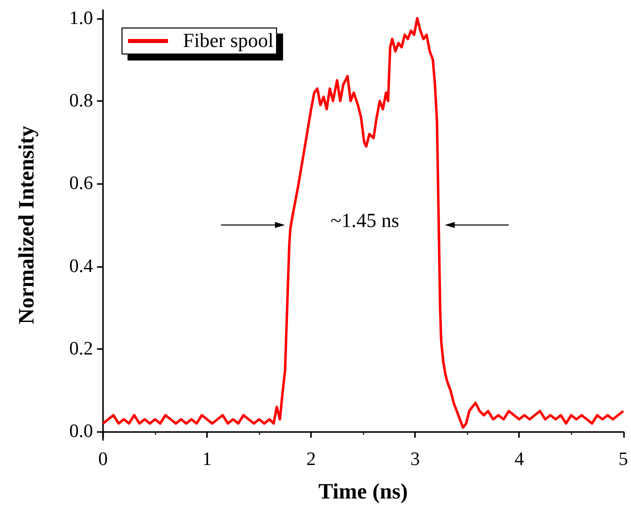  Describe the element at coordinates (363, 491) in the screenshot. I see `x-axis-title: Time (ns)` at that location.